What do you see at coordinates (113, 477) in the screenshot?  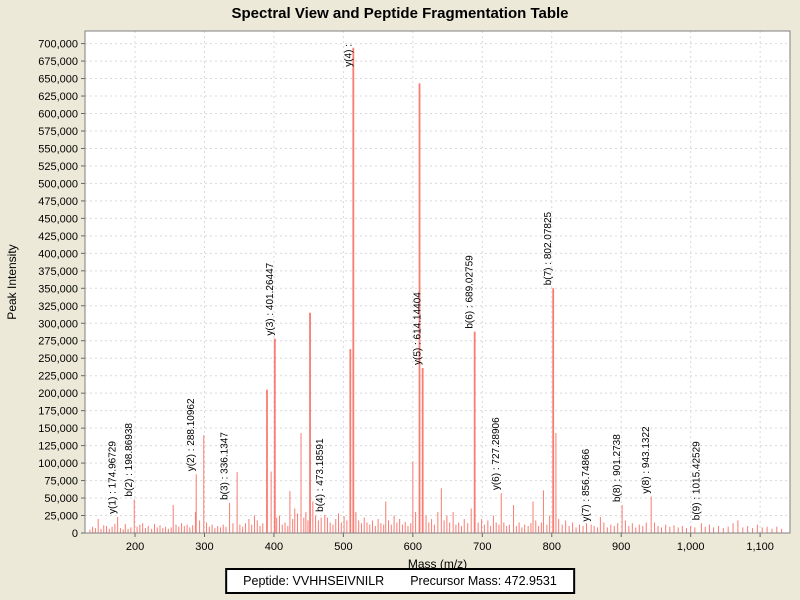 I see `peak-label: y(1) : 174.96729` at bounding box center [113, 477].